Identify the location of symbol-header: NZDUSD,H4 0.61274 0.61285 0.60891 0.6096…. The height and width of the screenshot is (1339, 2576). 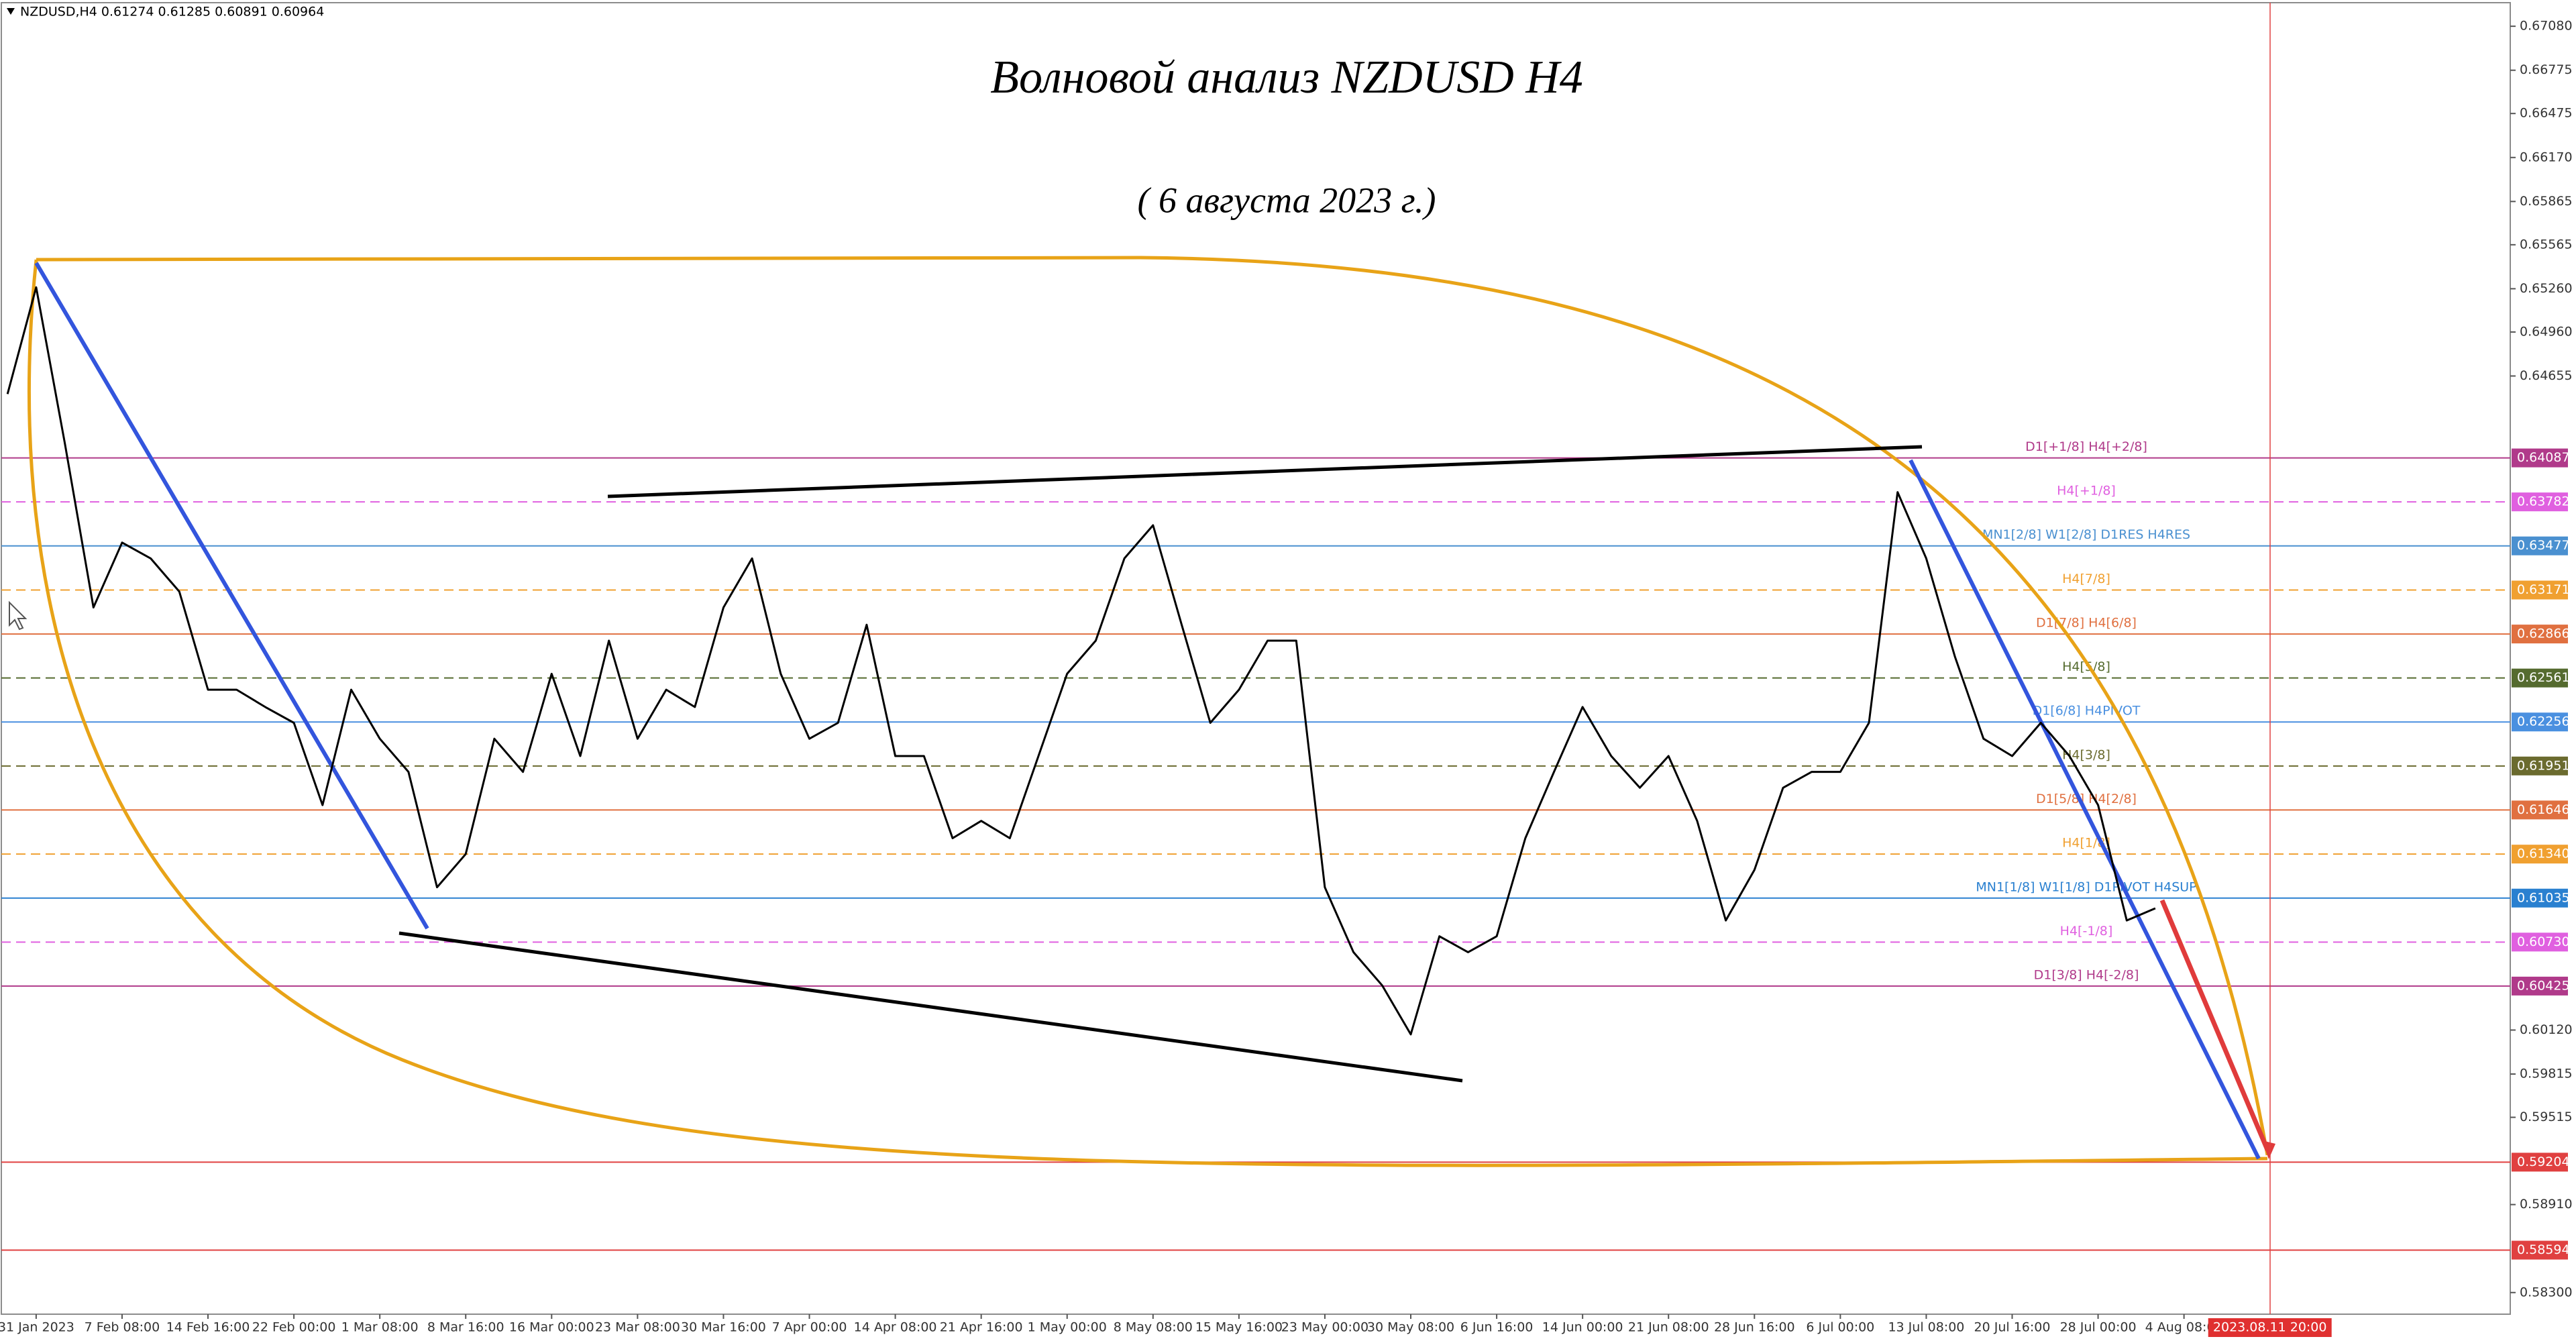
(172, 12).